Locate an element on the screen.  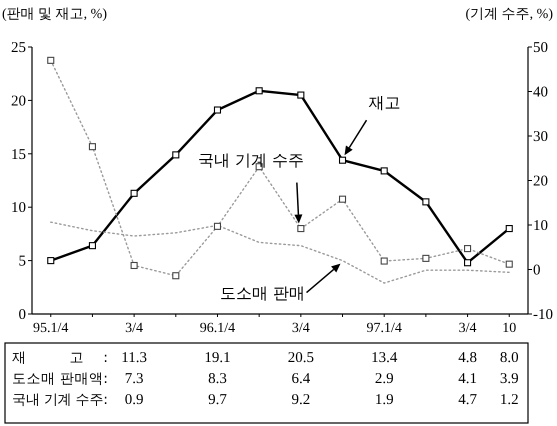
y-tick-label: 5 is located at coordinates (22, 262).